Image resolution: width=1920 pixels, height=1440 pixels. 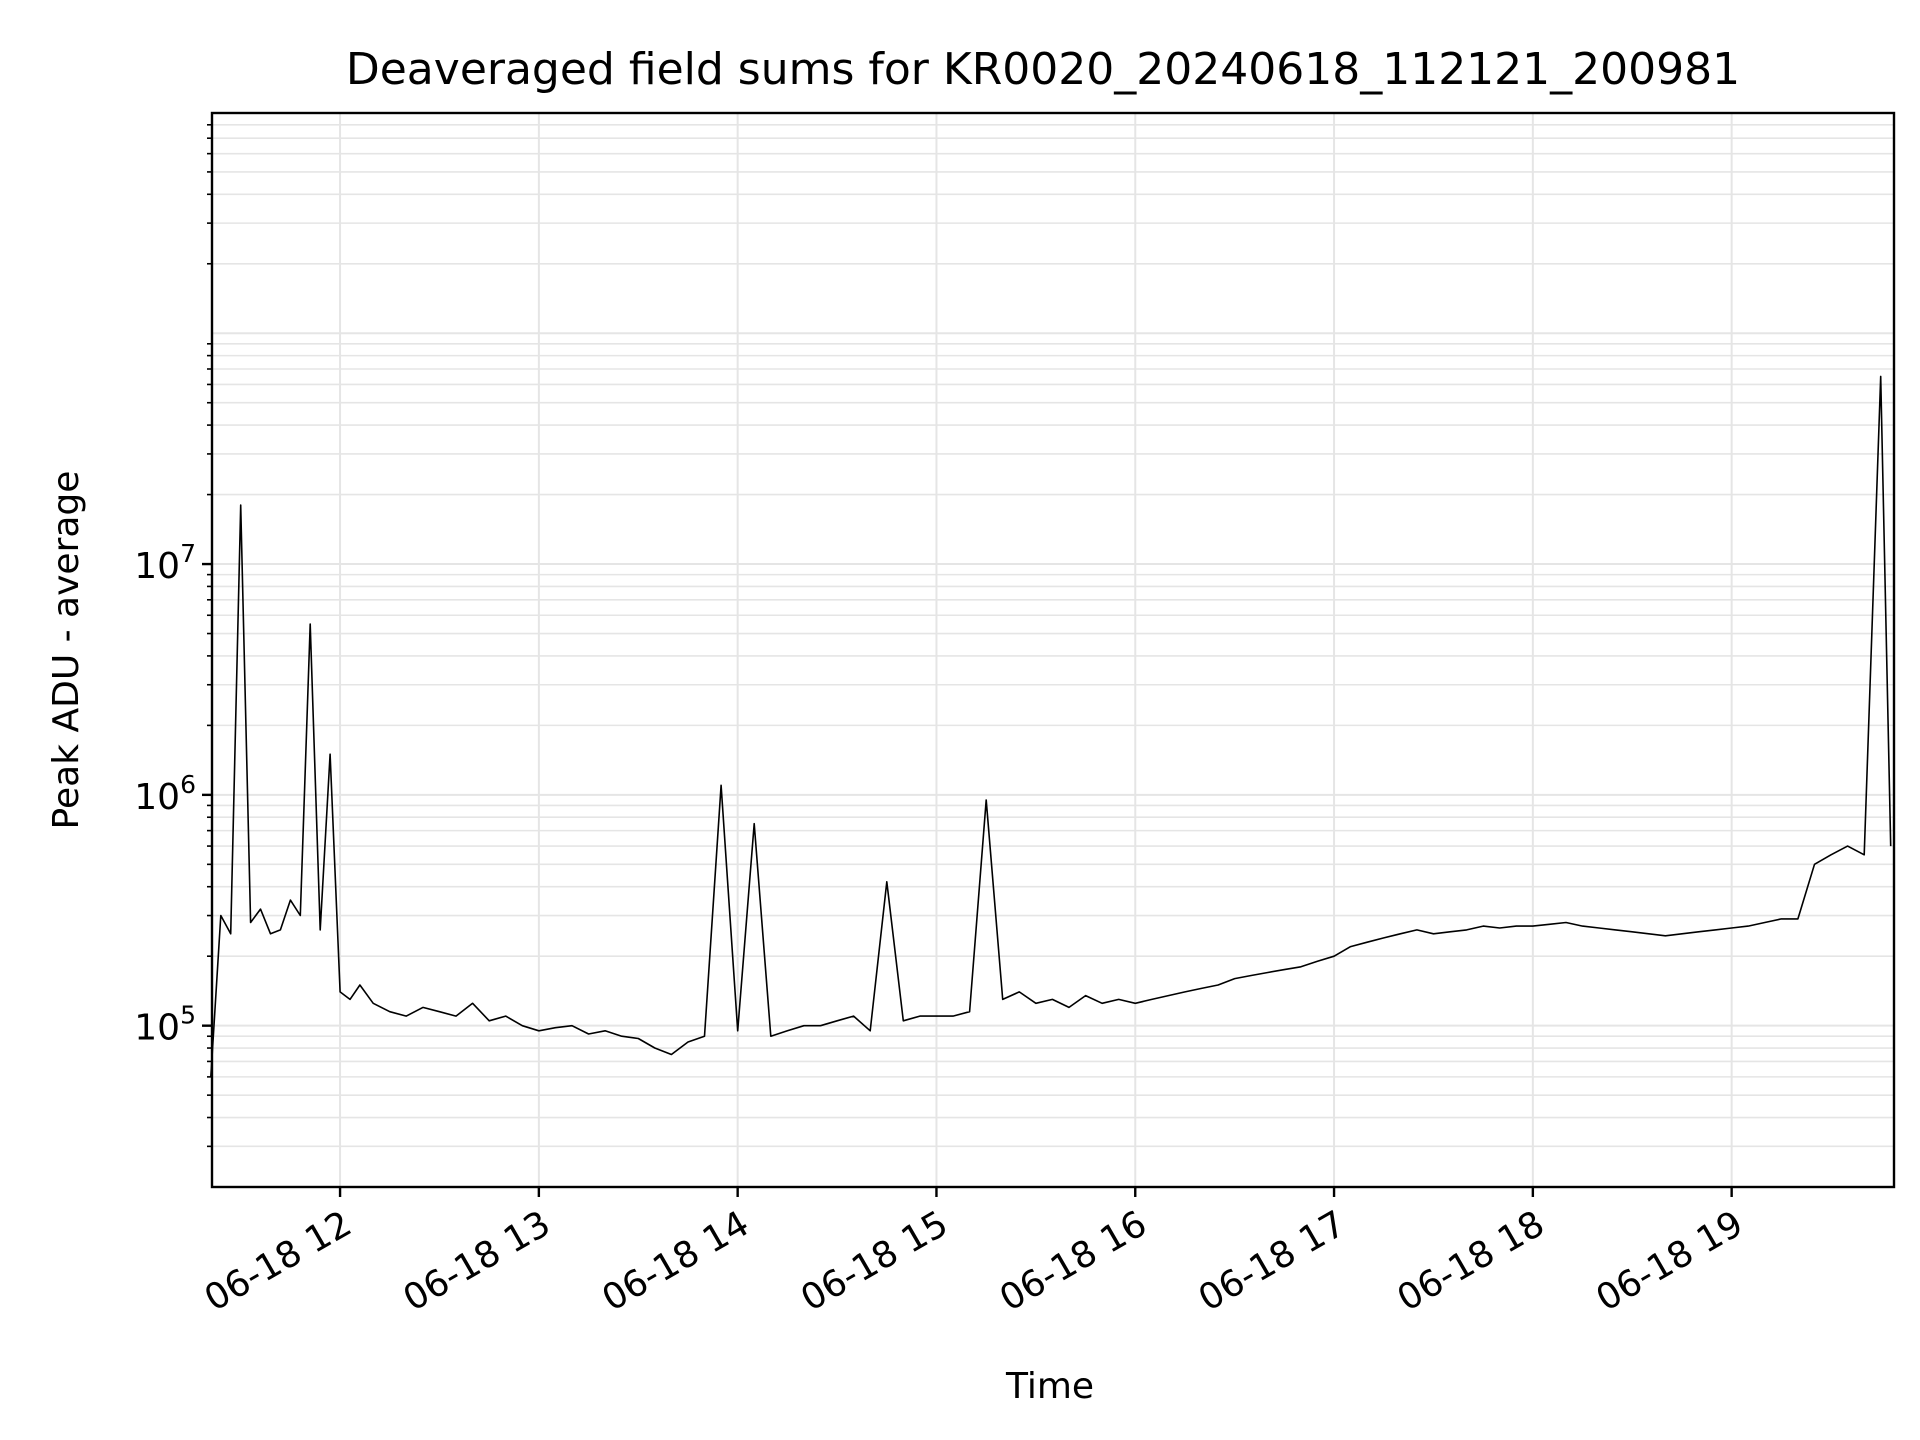 What do you see at coordinates (173, 636) in the screenshot?
I see `y-axis: 10⁵ 10⁶ 10⁷` at bounding box center [173, 636].